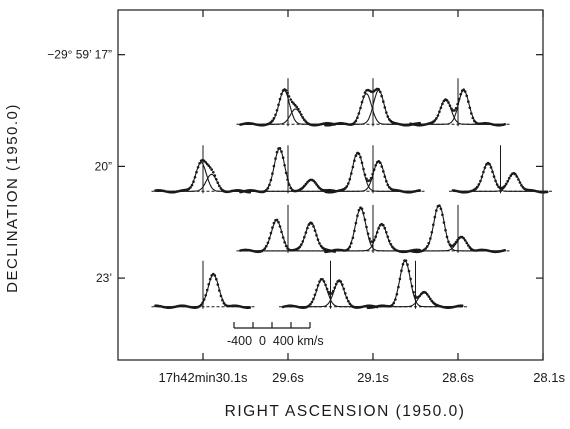 This screenshot has width=570, height=429. I want to click on x-tick-label: 29.6s, so click(288, 377).